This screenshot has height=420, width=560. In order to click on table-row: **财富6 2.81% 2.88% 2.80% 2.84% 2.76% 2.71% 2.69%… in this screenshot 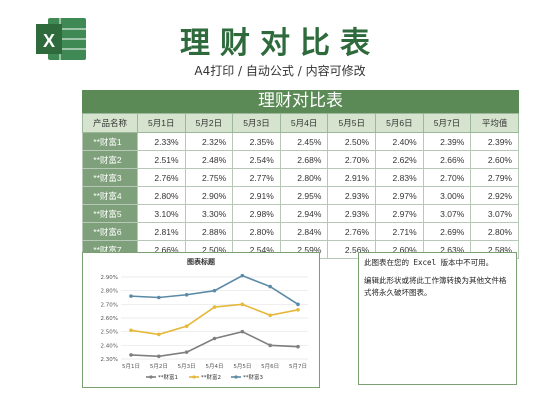, I will do `click(300, 231)`.